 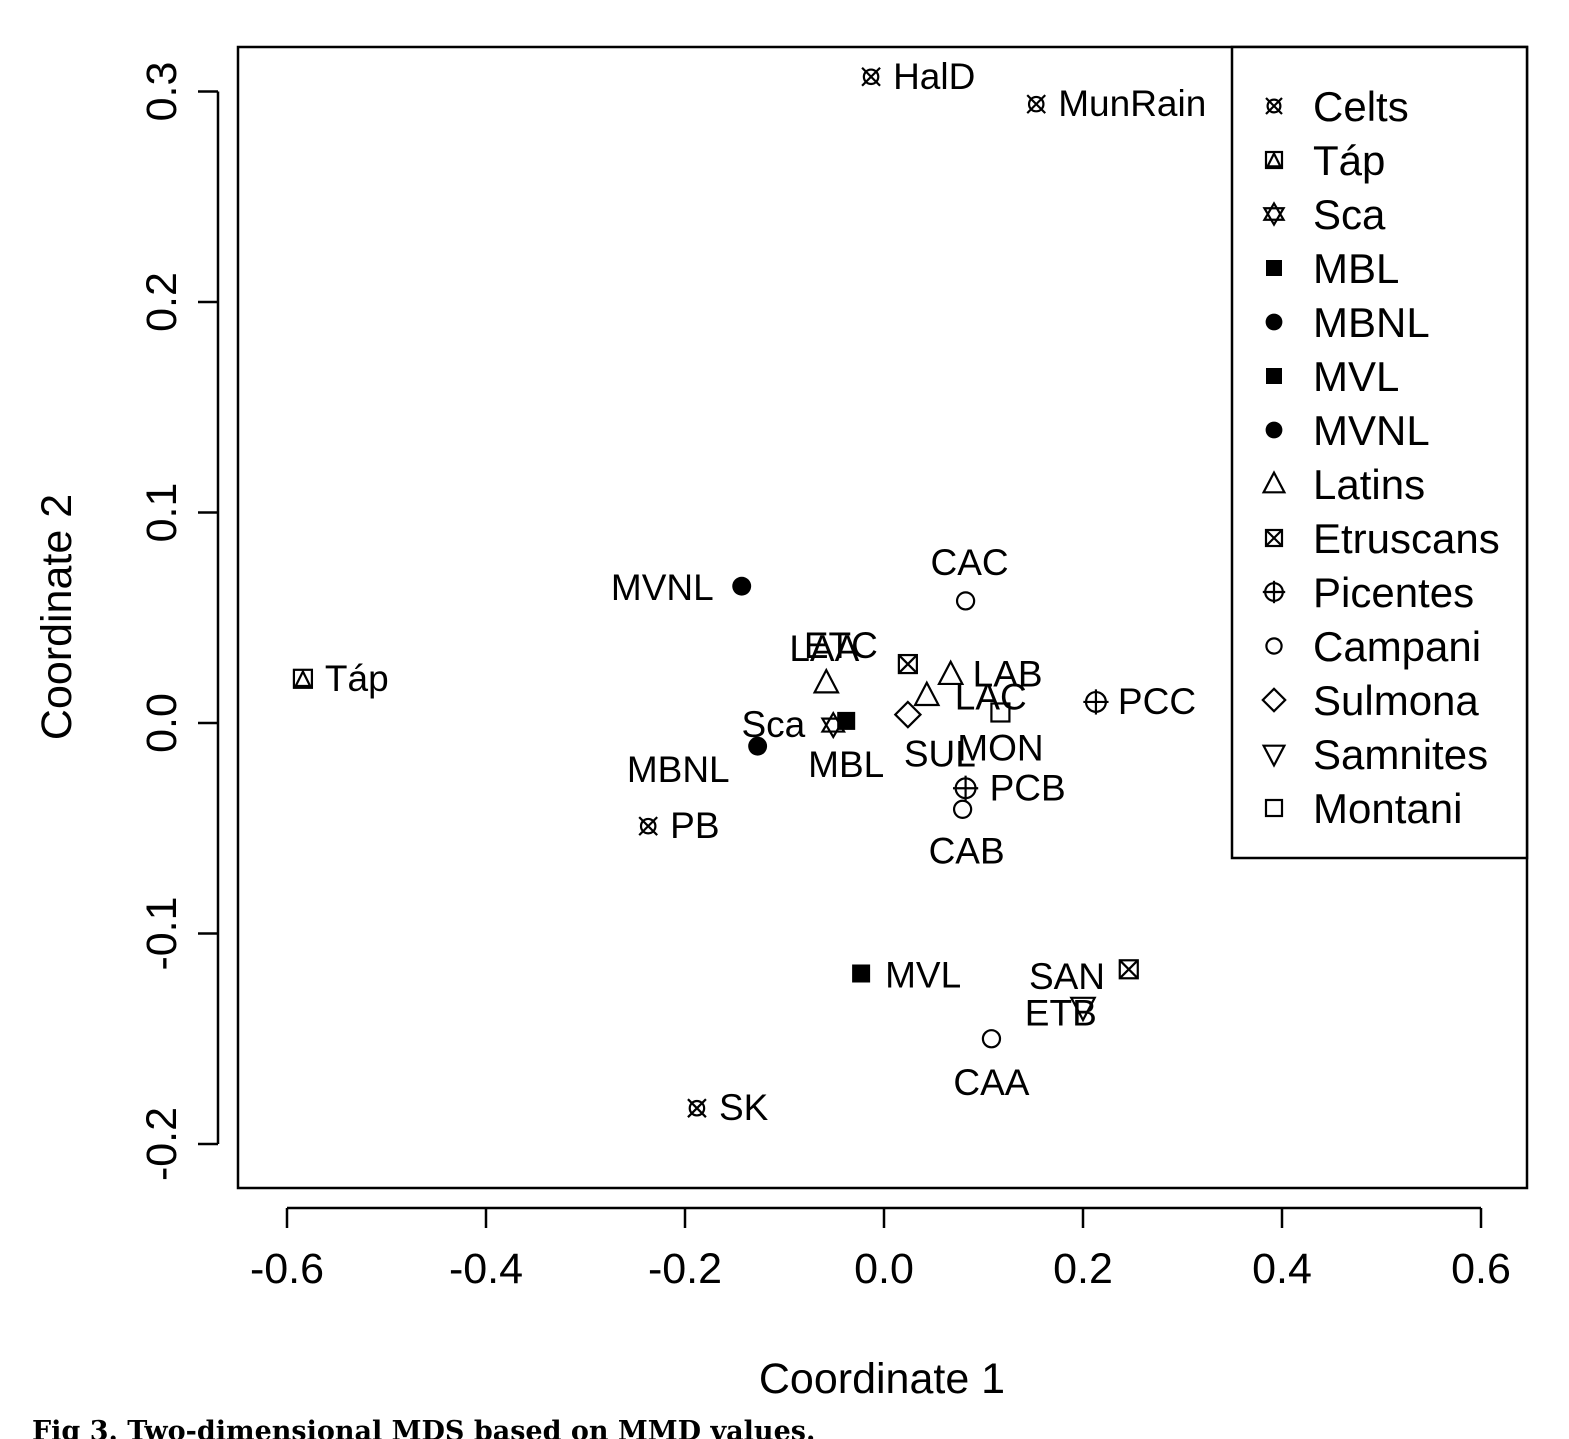 What do you see at coordinates (1274, 646) in the screenshot?
I see `legend-marker-campani` at bounding box center [1274, 646].